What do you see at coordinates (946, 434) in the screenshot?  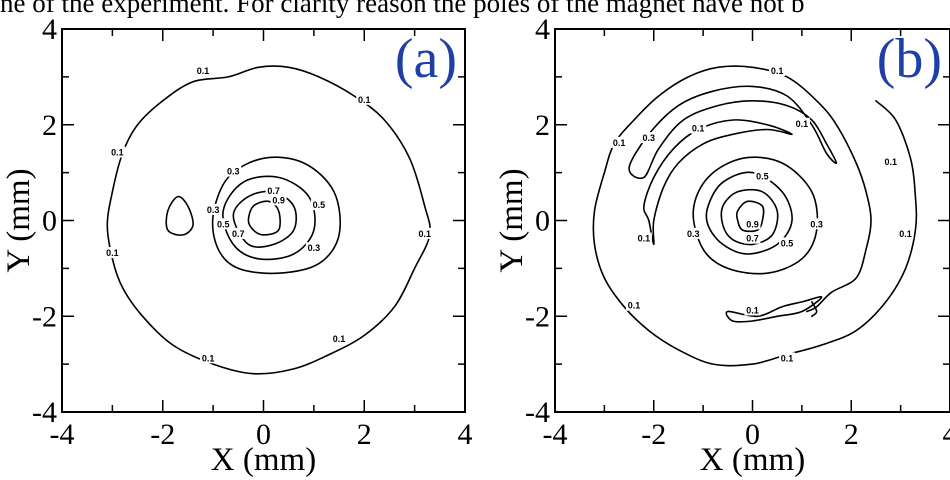 I see `x-tick-label: 4` at bounding box center [946, 434].